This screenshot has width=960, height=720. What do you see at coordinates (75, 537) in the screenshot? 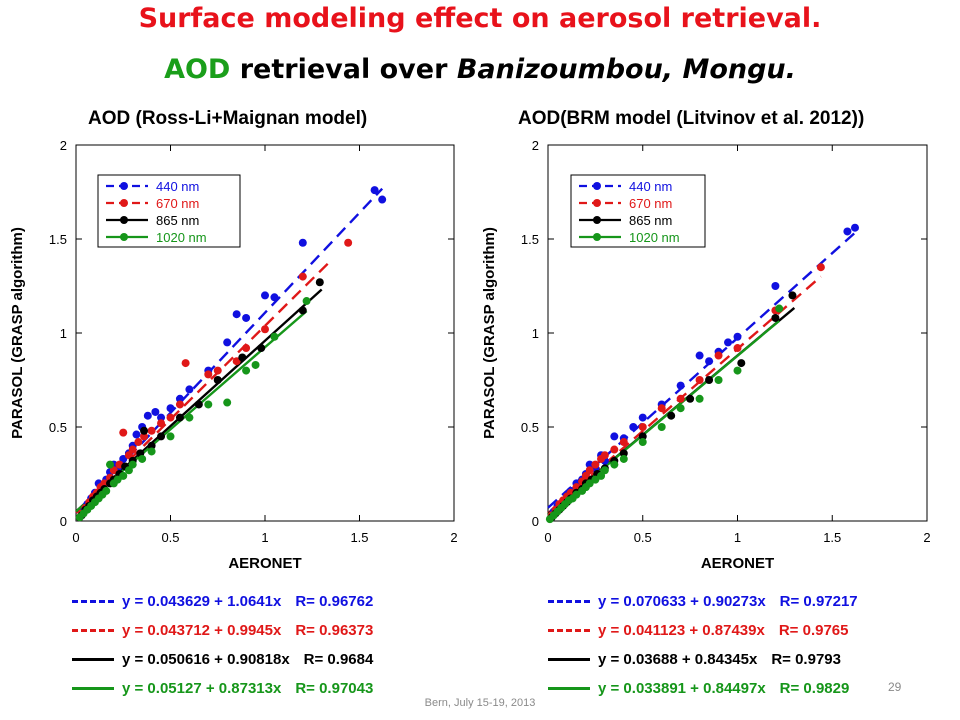
I see `x-tick-label: 0` at bounding box center [75, 537].